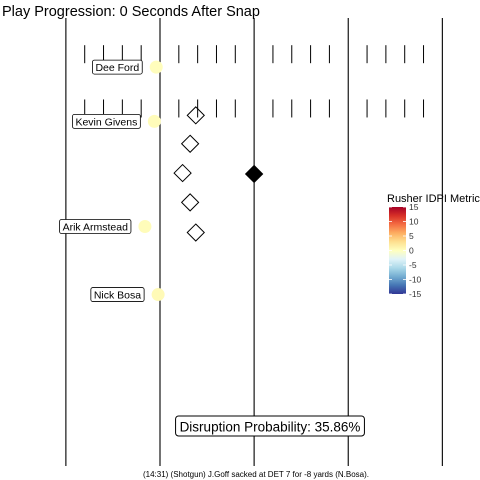 Image resolution: width=480 pixels, height=480 pixels. I want to click on legend-colorbar, so click(397, 250).